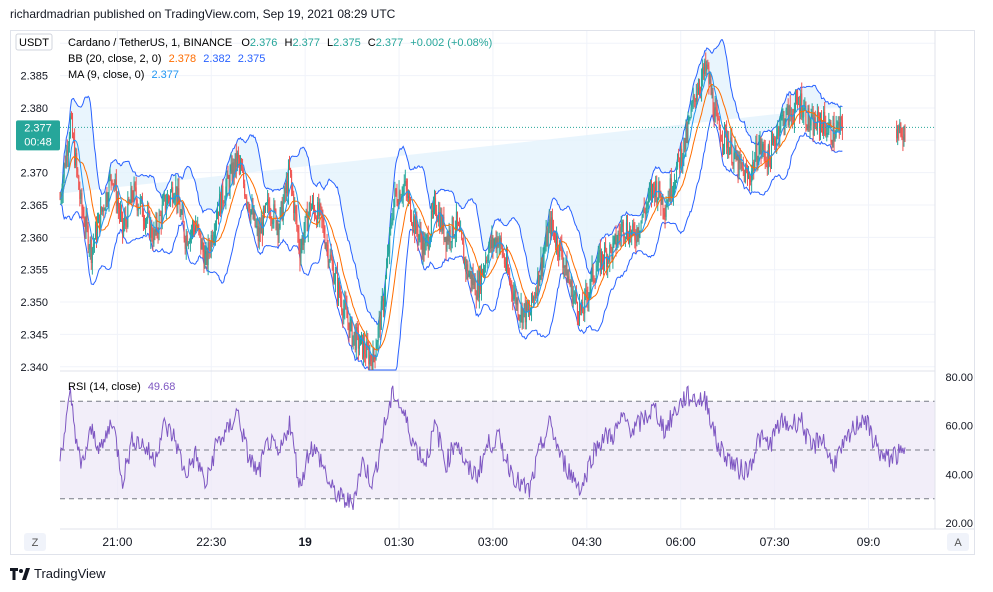  Describe the element at coordinates (35, 543) in the screenshot. I see `left-scale-button: Z` at that location.